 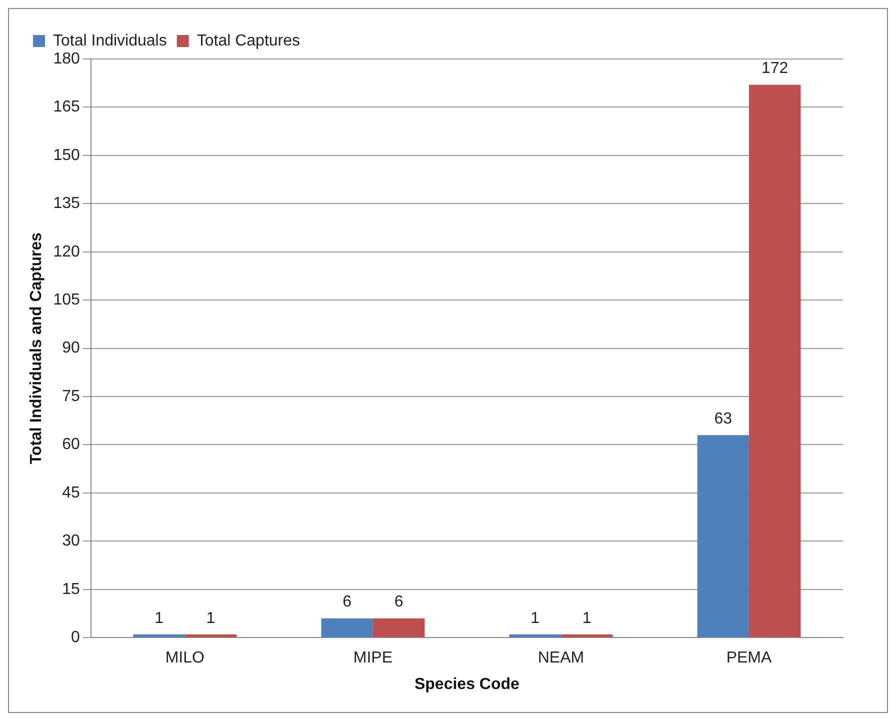 What do you see at coordinates (467, 684) in the screenshot?
I see `x-axis-title: Species Code` at bounding box center [467, 684].